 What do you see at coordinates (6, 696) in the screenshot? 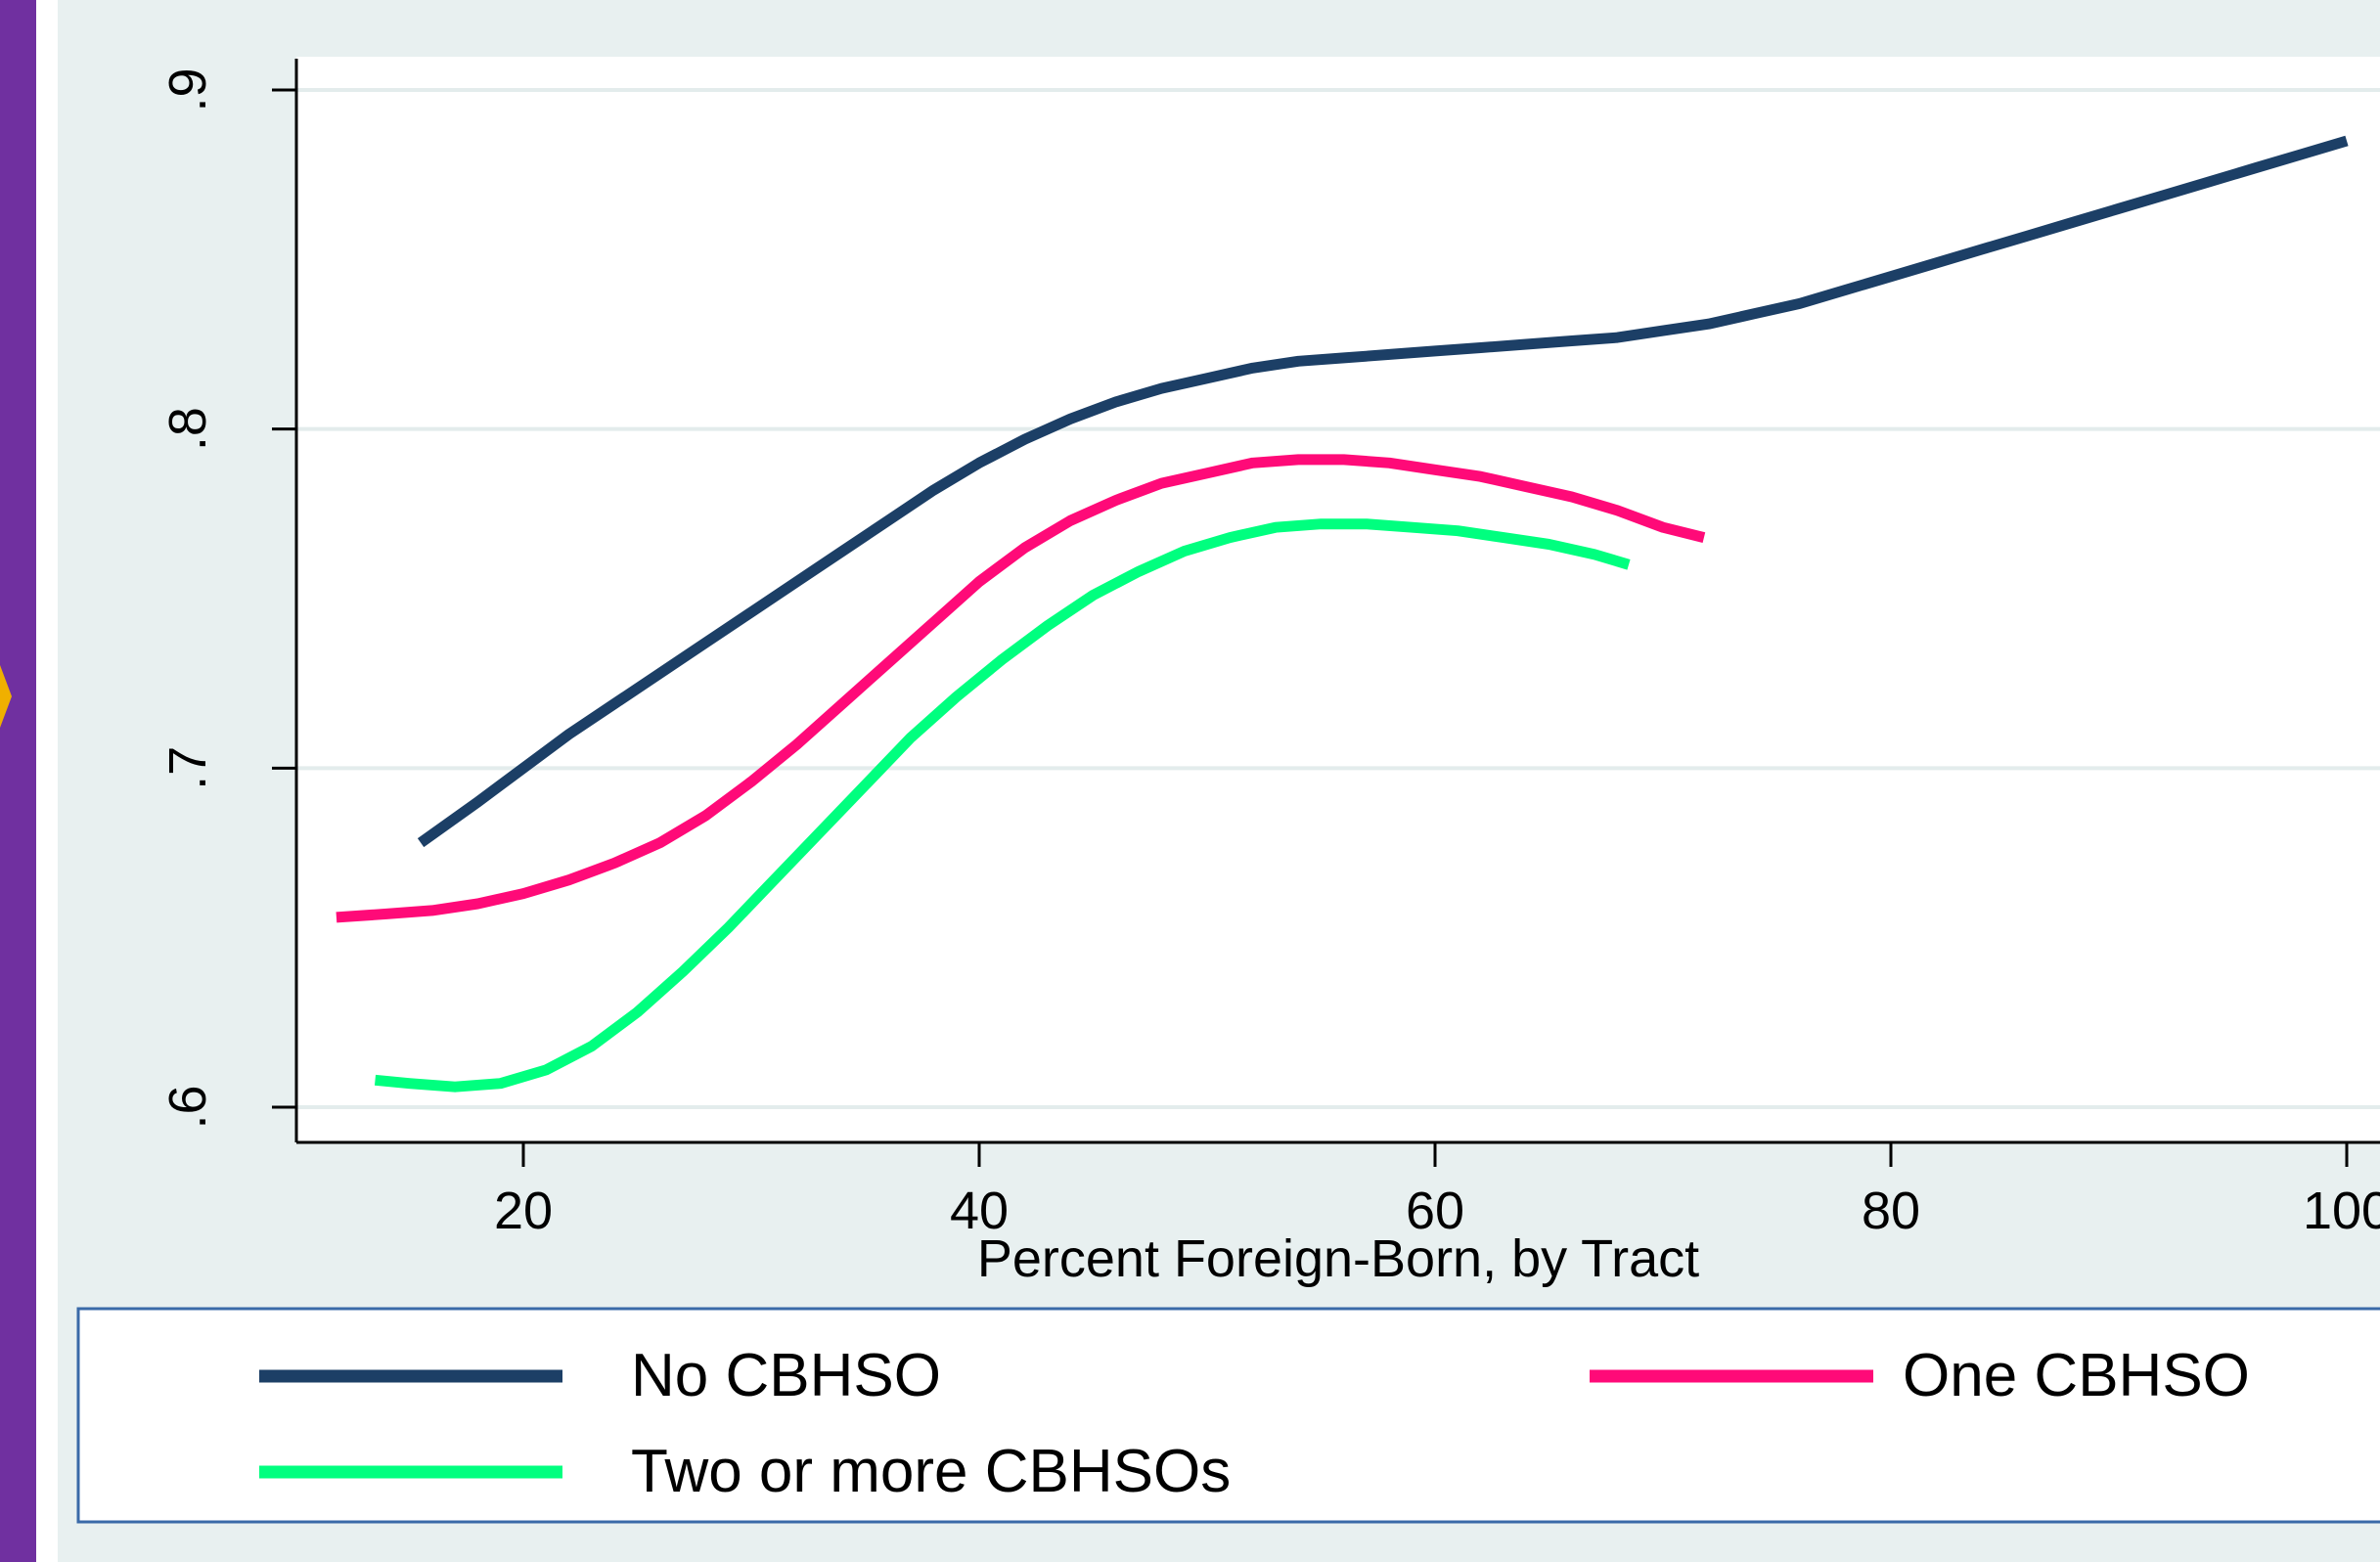
I see `left-marker-triangle` at bounding box center [6, 696].